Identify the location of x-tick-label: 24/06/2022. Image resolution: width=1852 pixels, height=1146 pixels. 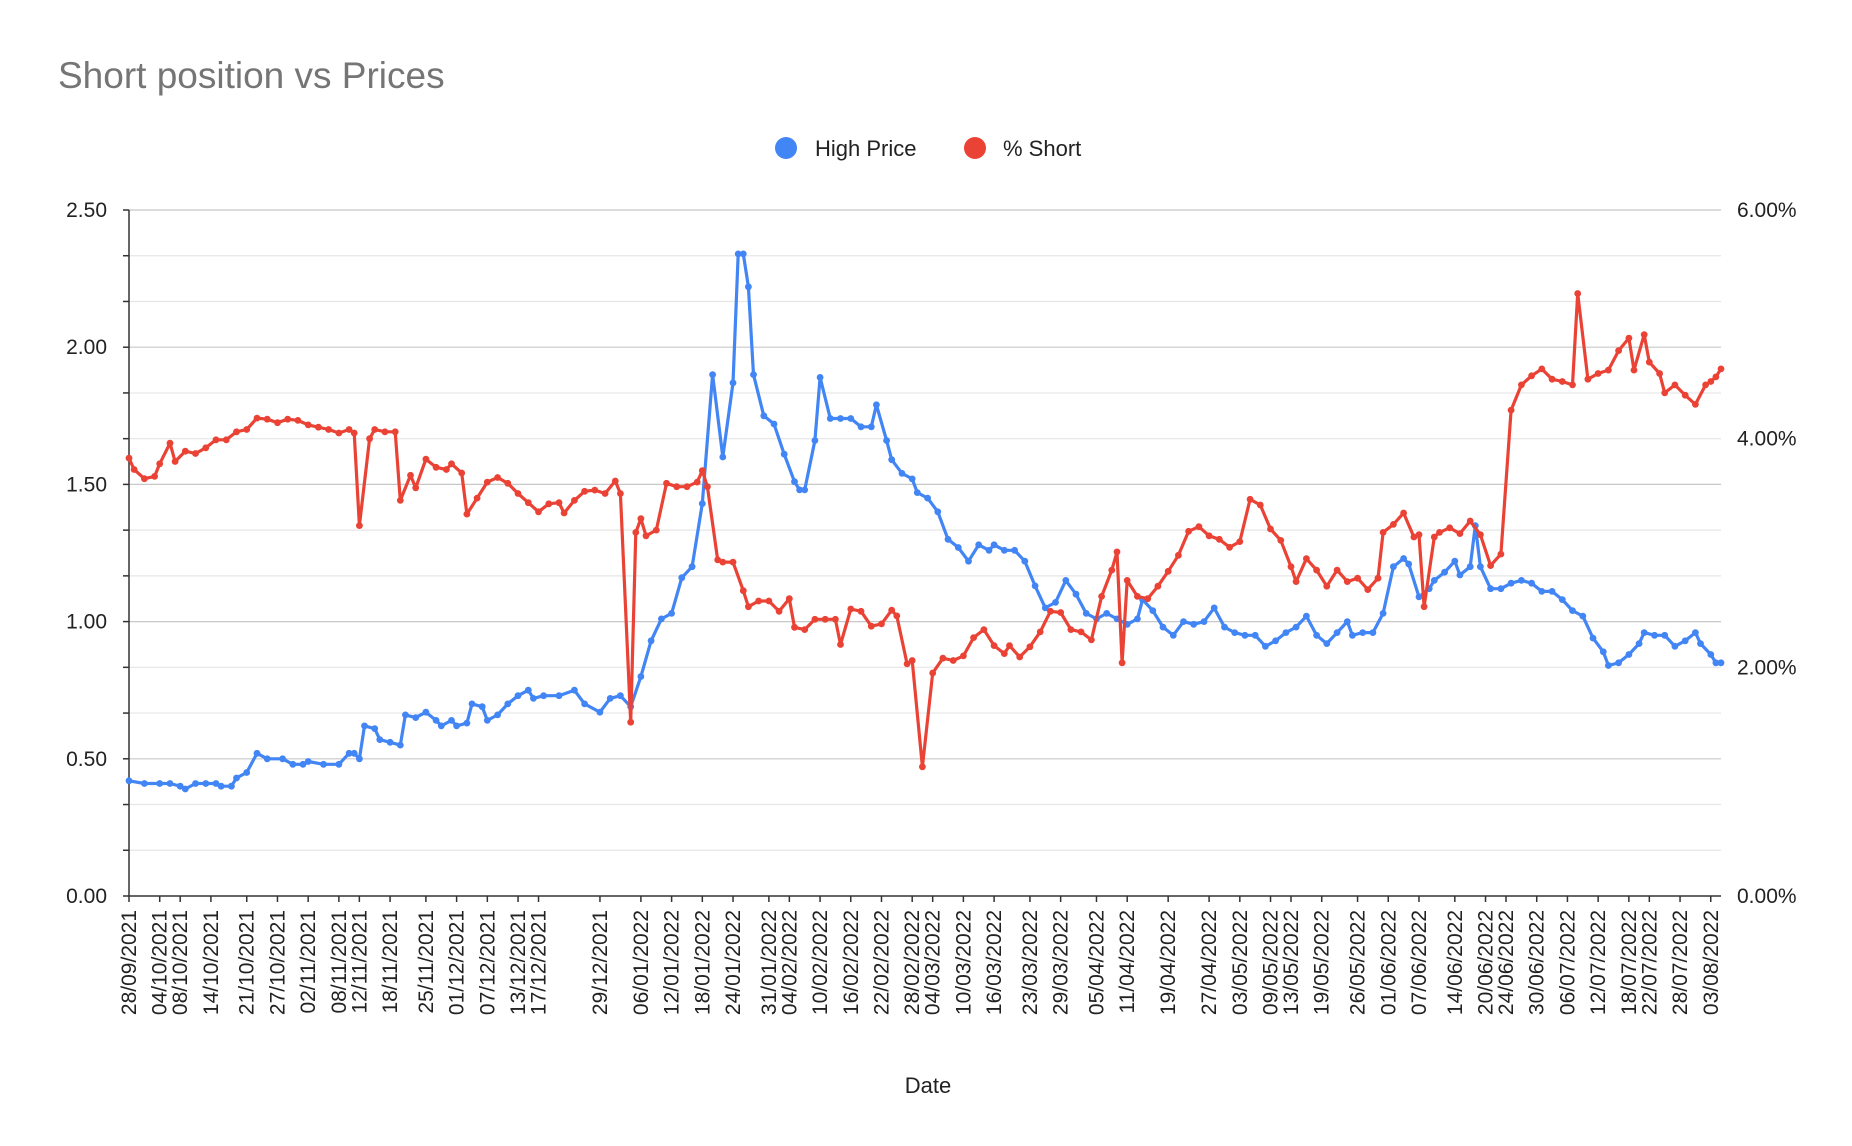
(1506, 962).